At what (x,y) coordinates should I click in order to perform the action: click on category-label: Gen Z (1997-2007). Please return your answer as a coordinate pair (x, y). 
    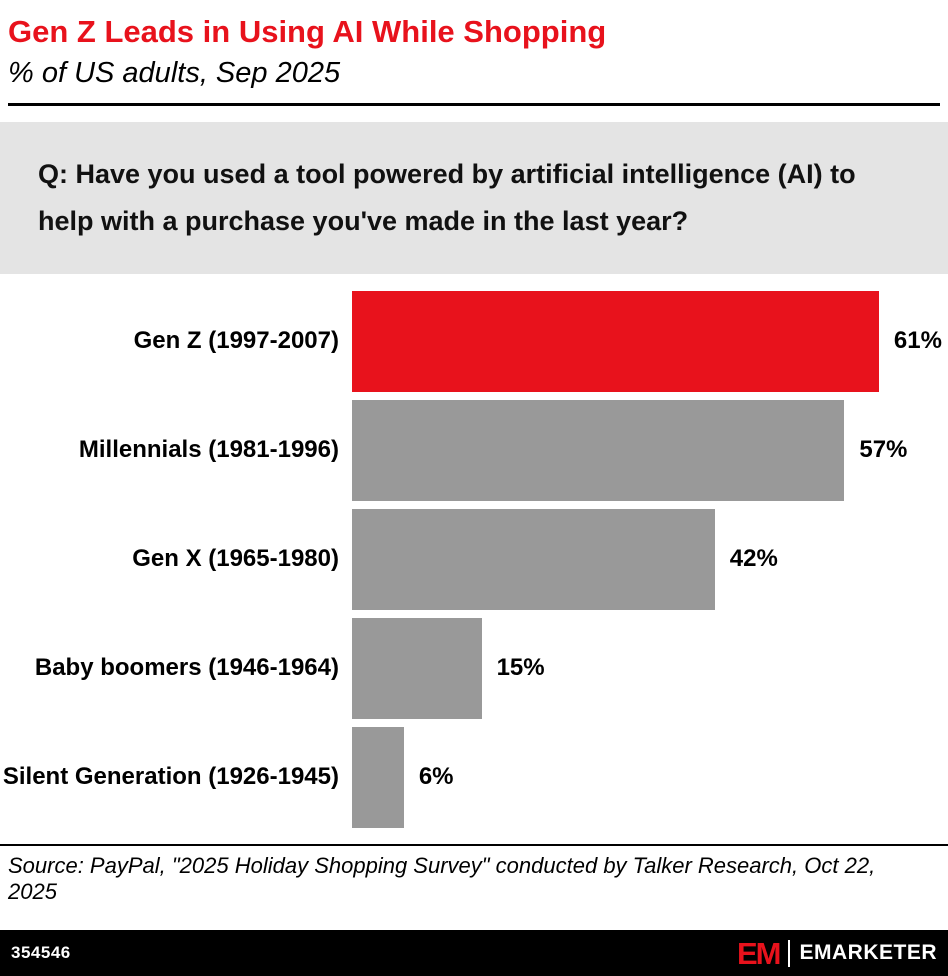
    Looking at the image, I should click on (236, 341).